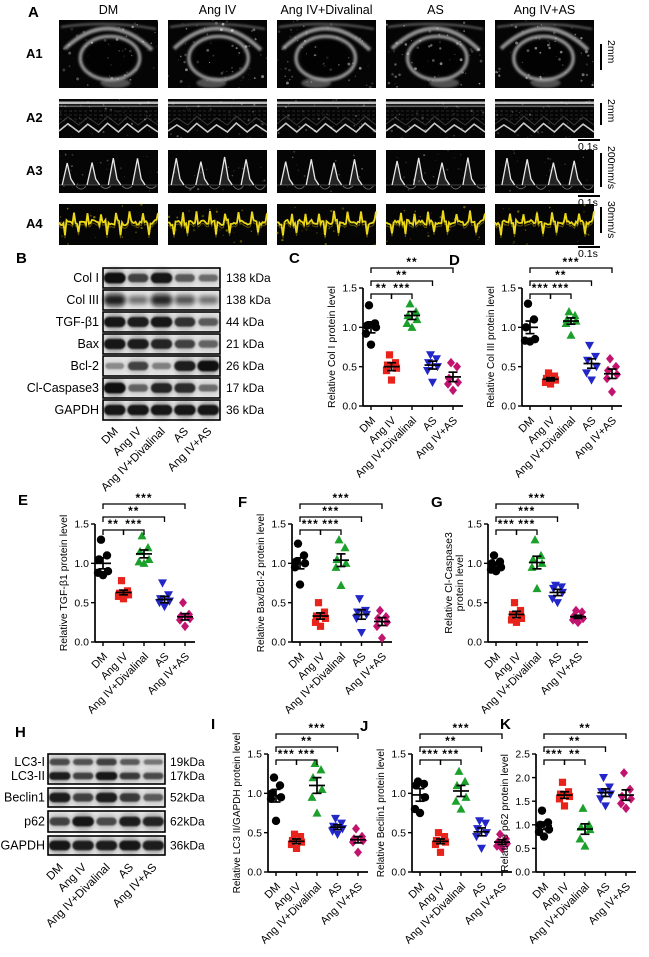  Describe the element at coordinates (213, 724) in the screenshot. I see `panel-i-label: I` at that location.